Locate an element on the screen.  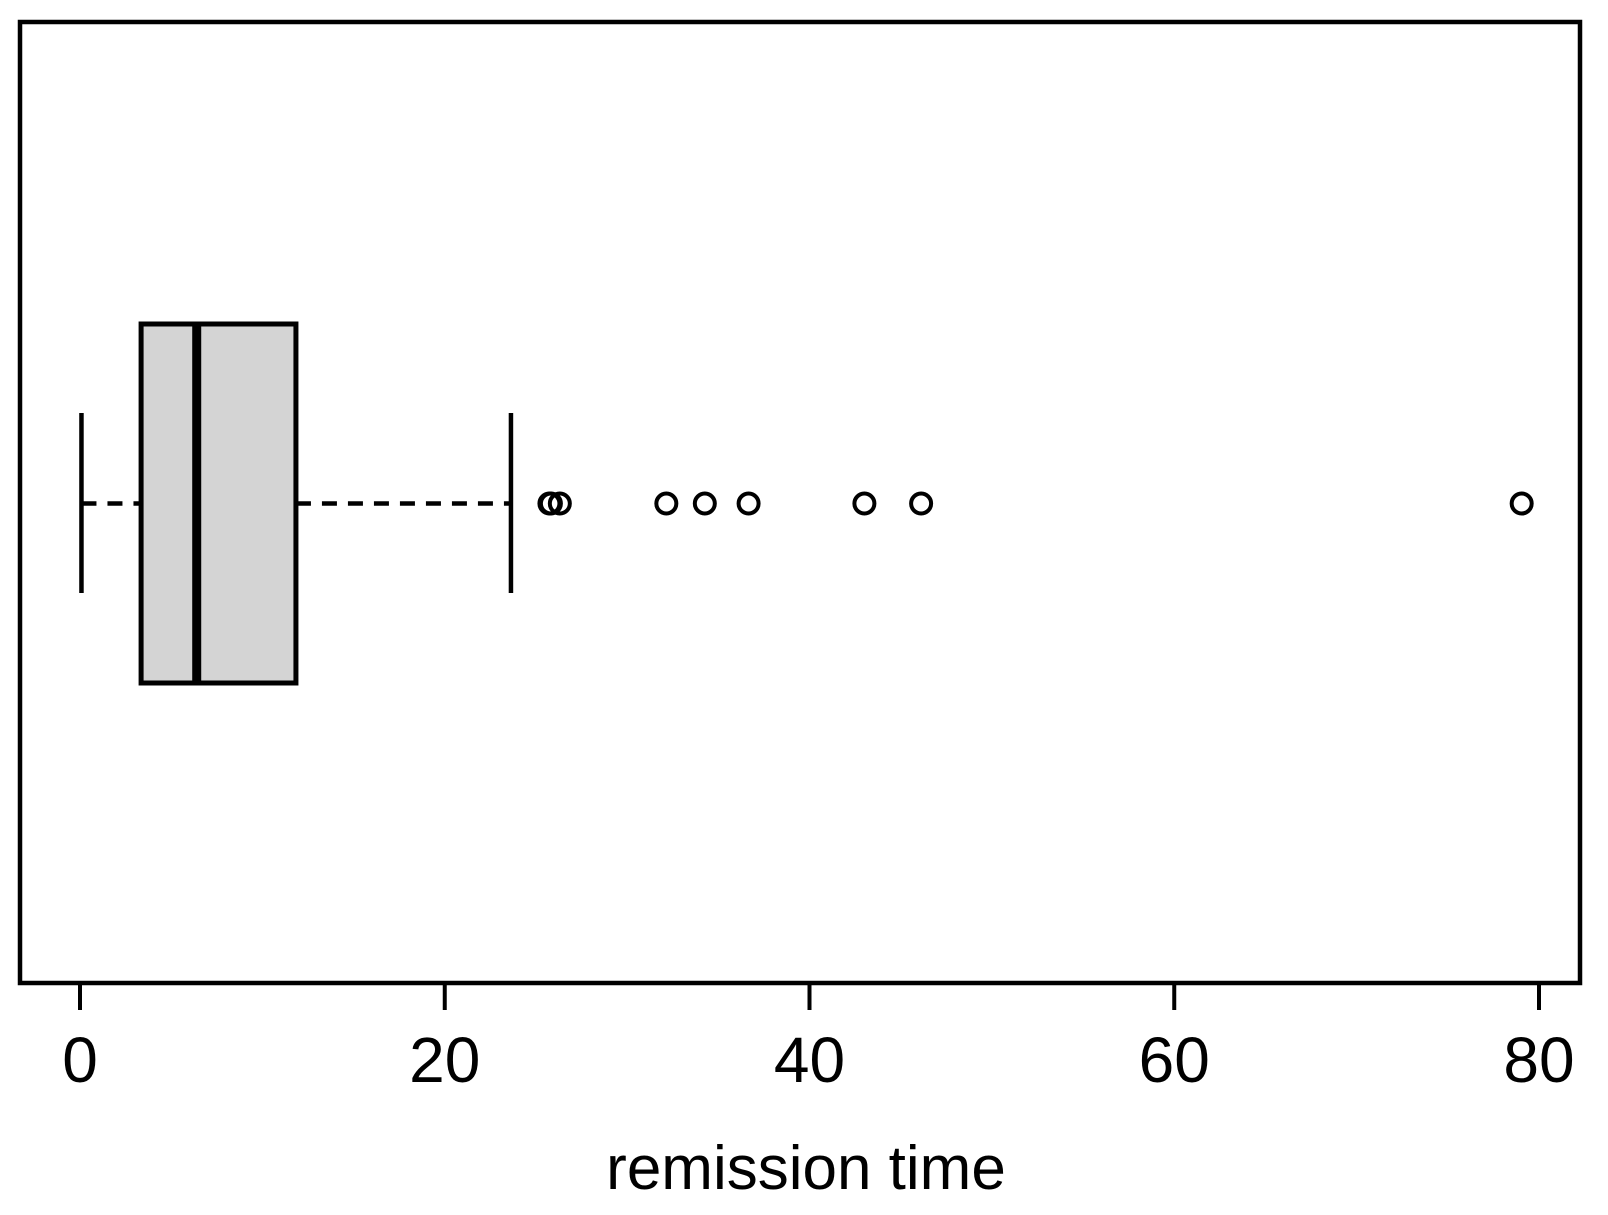
x-axis-tick-label: 40 is located at coordinates (809, 1060).